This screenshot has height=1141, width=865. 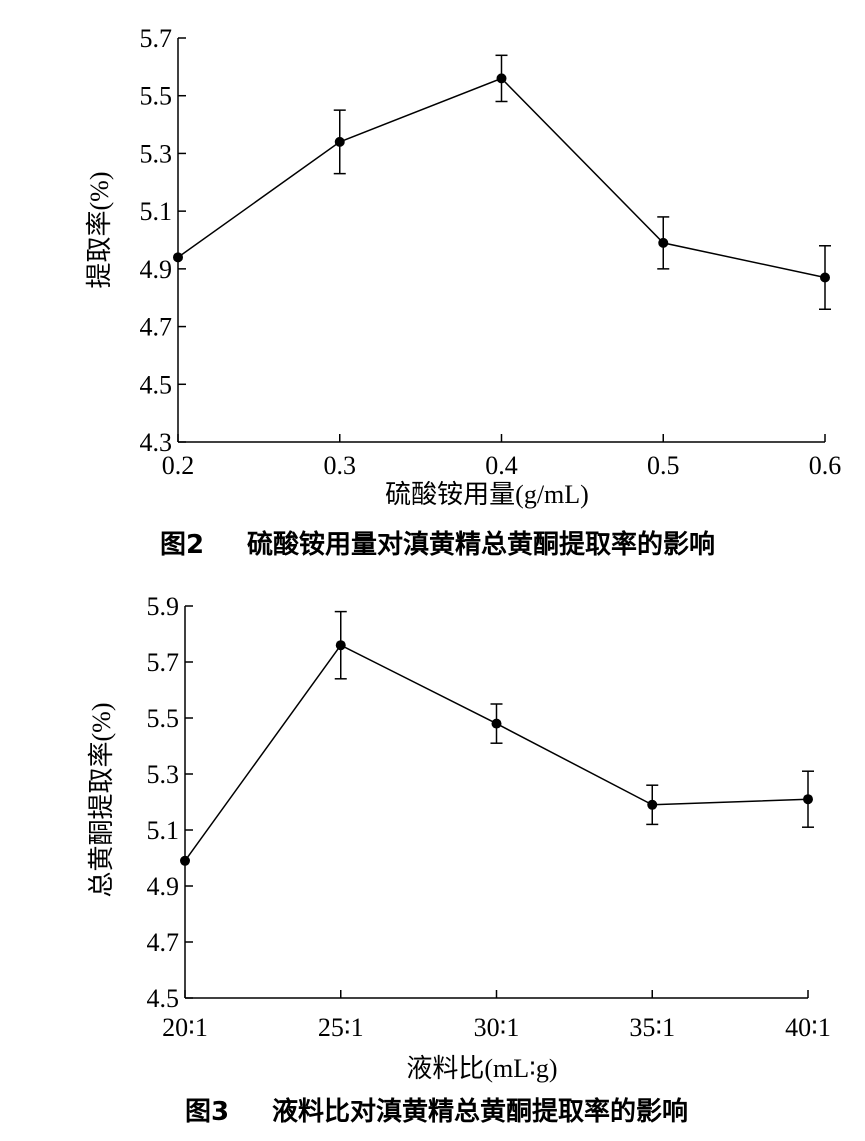 I want to click on chart-0-caption-number: 图2, so click(x=182, y=545).